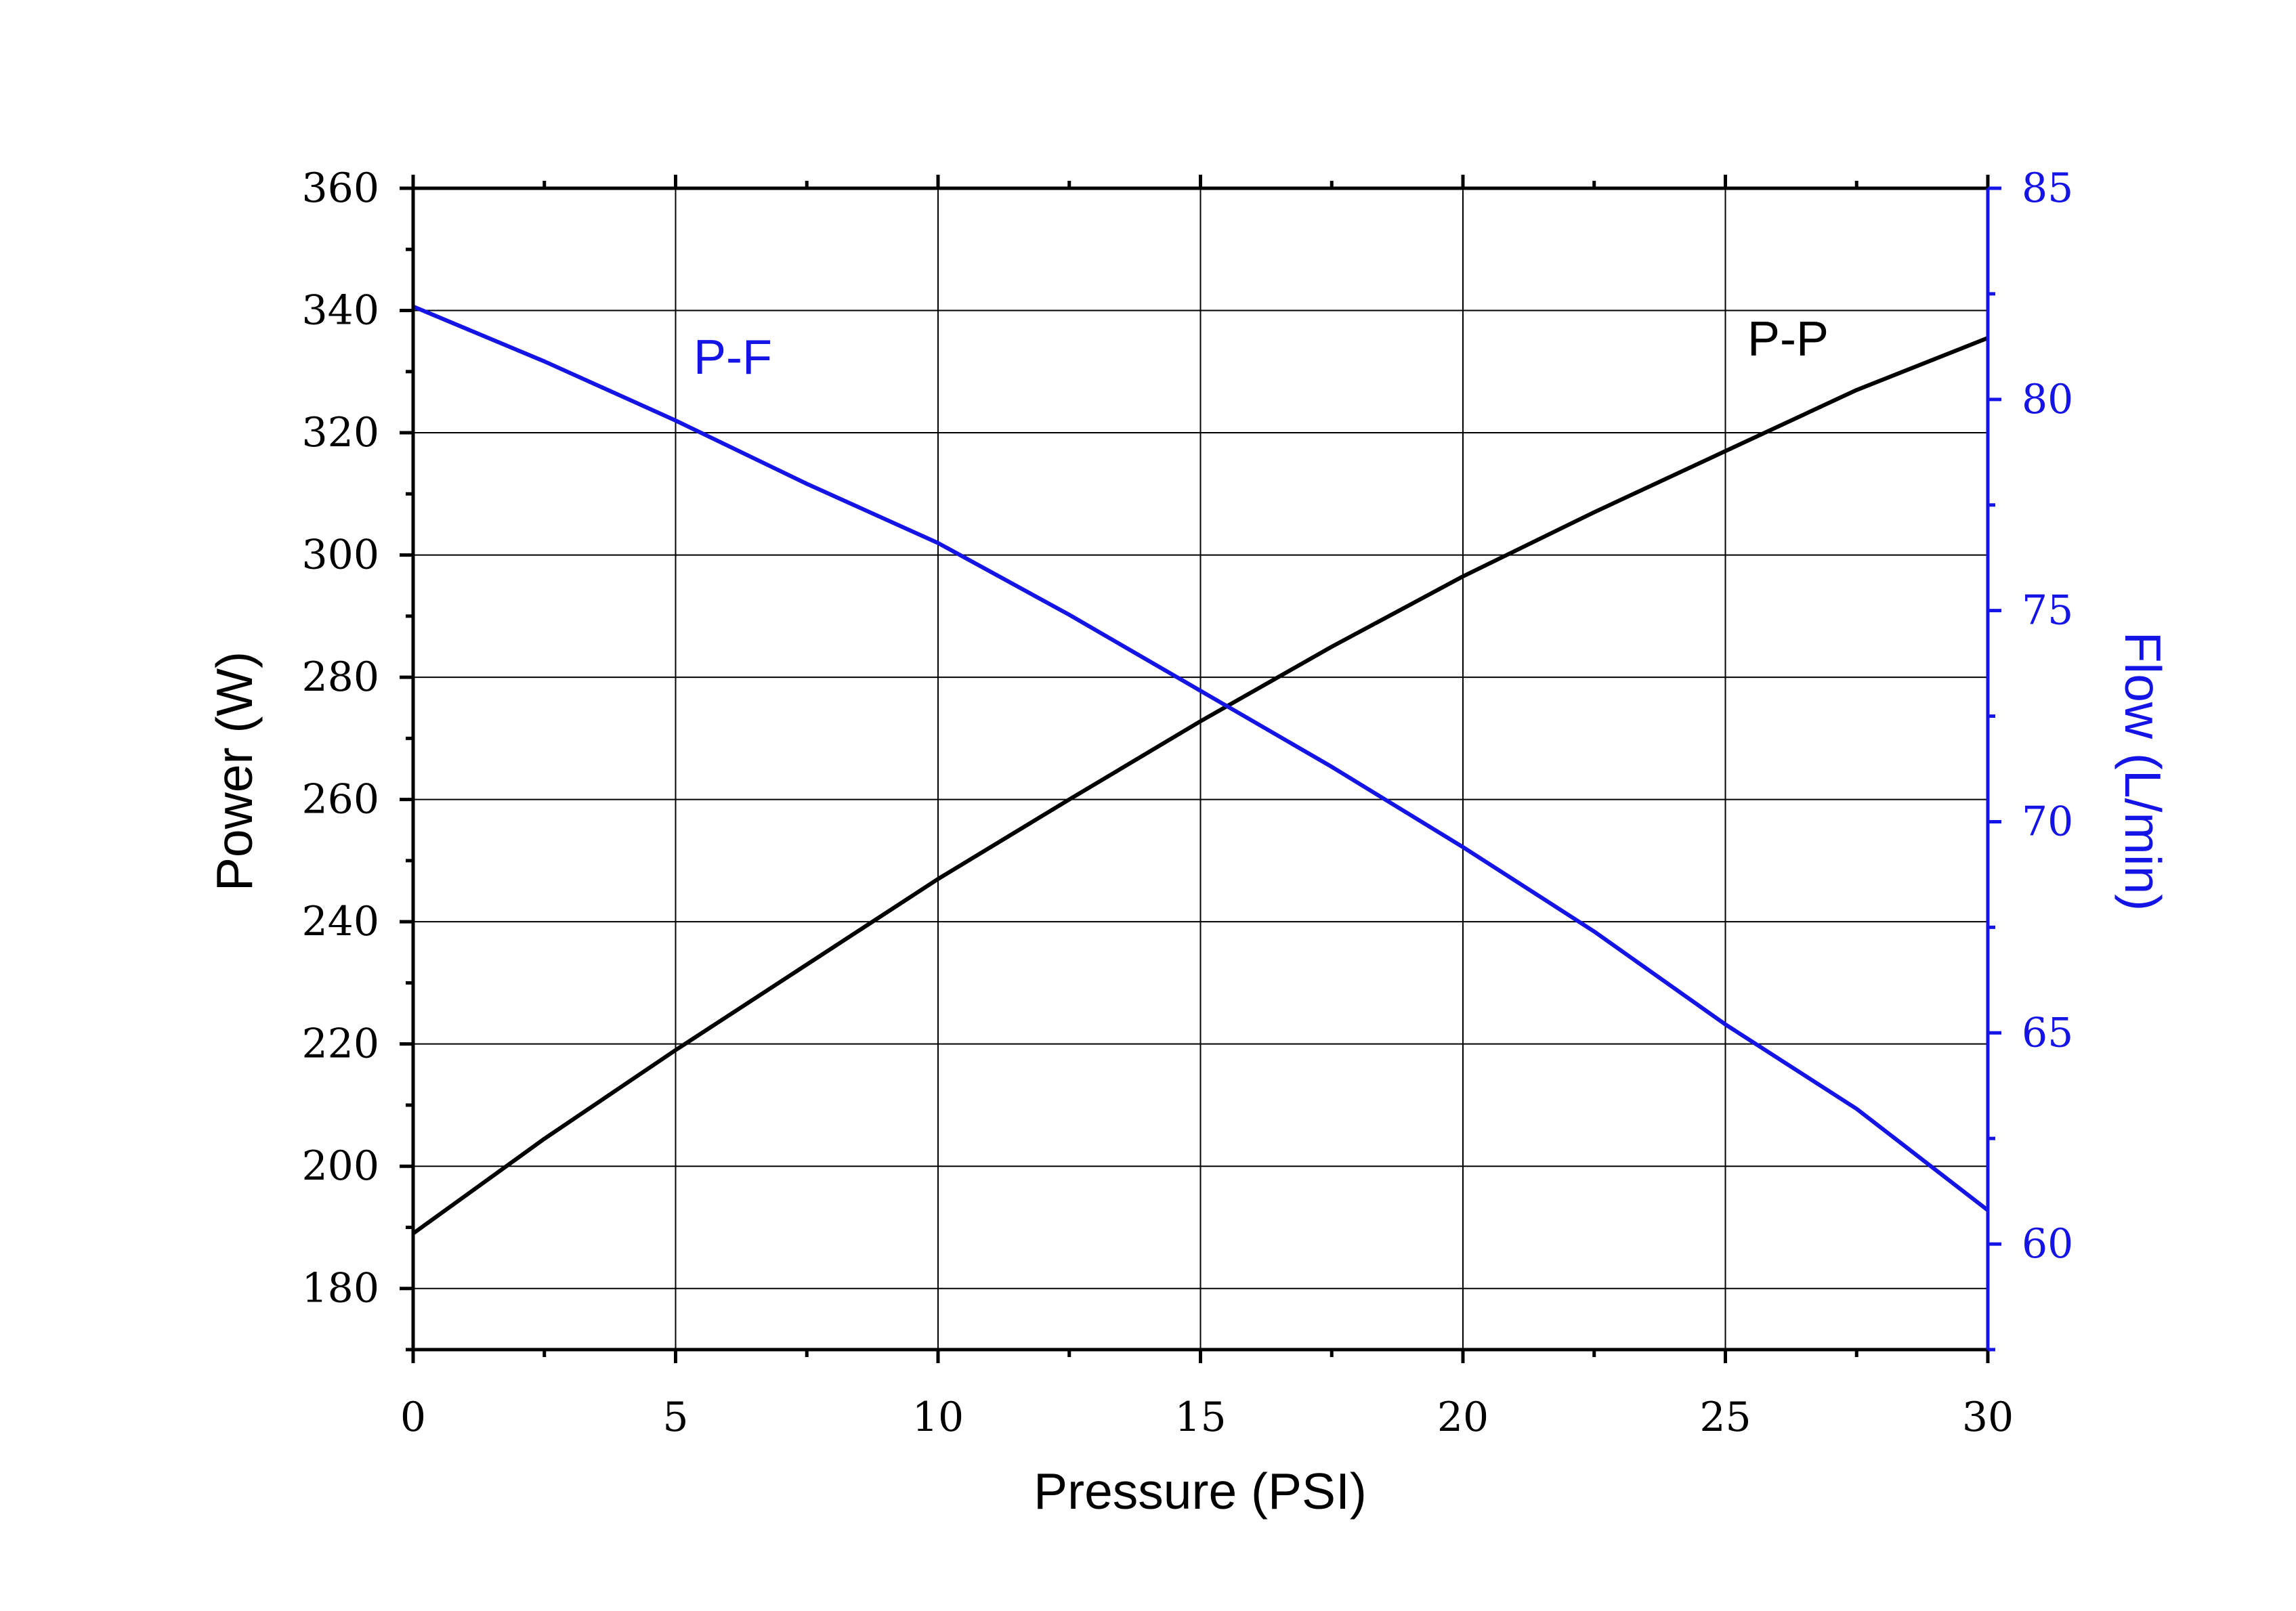  Describe the element at coordinates (340, 432) in the screenshot. I see `y-left-tick-label: 320` at that location.